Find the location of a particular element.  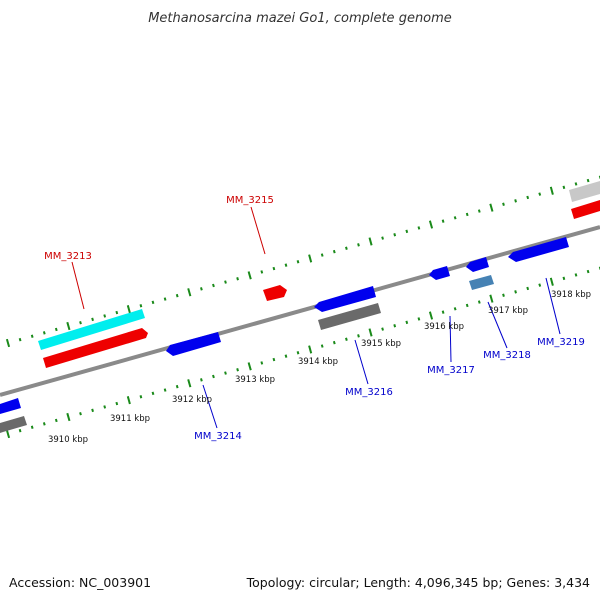

scale-label: 3915 kbp is located at coordinates (381, 344).